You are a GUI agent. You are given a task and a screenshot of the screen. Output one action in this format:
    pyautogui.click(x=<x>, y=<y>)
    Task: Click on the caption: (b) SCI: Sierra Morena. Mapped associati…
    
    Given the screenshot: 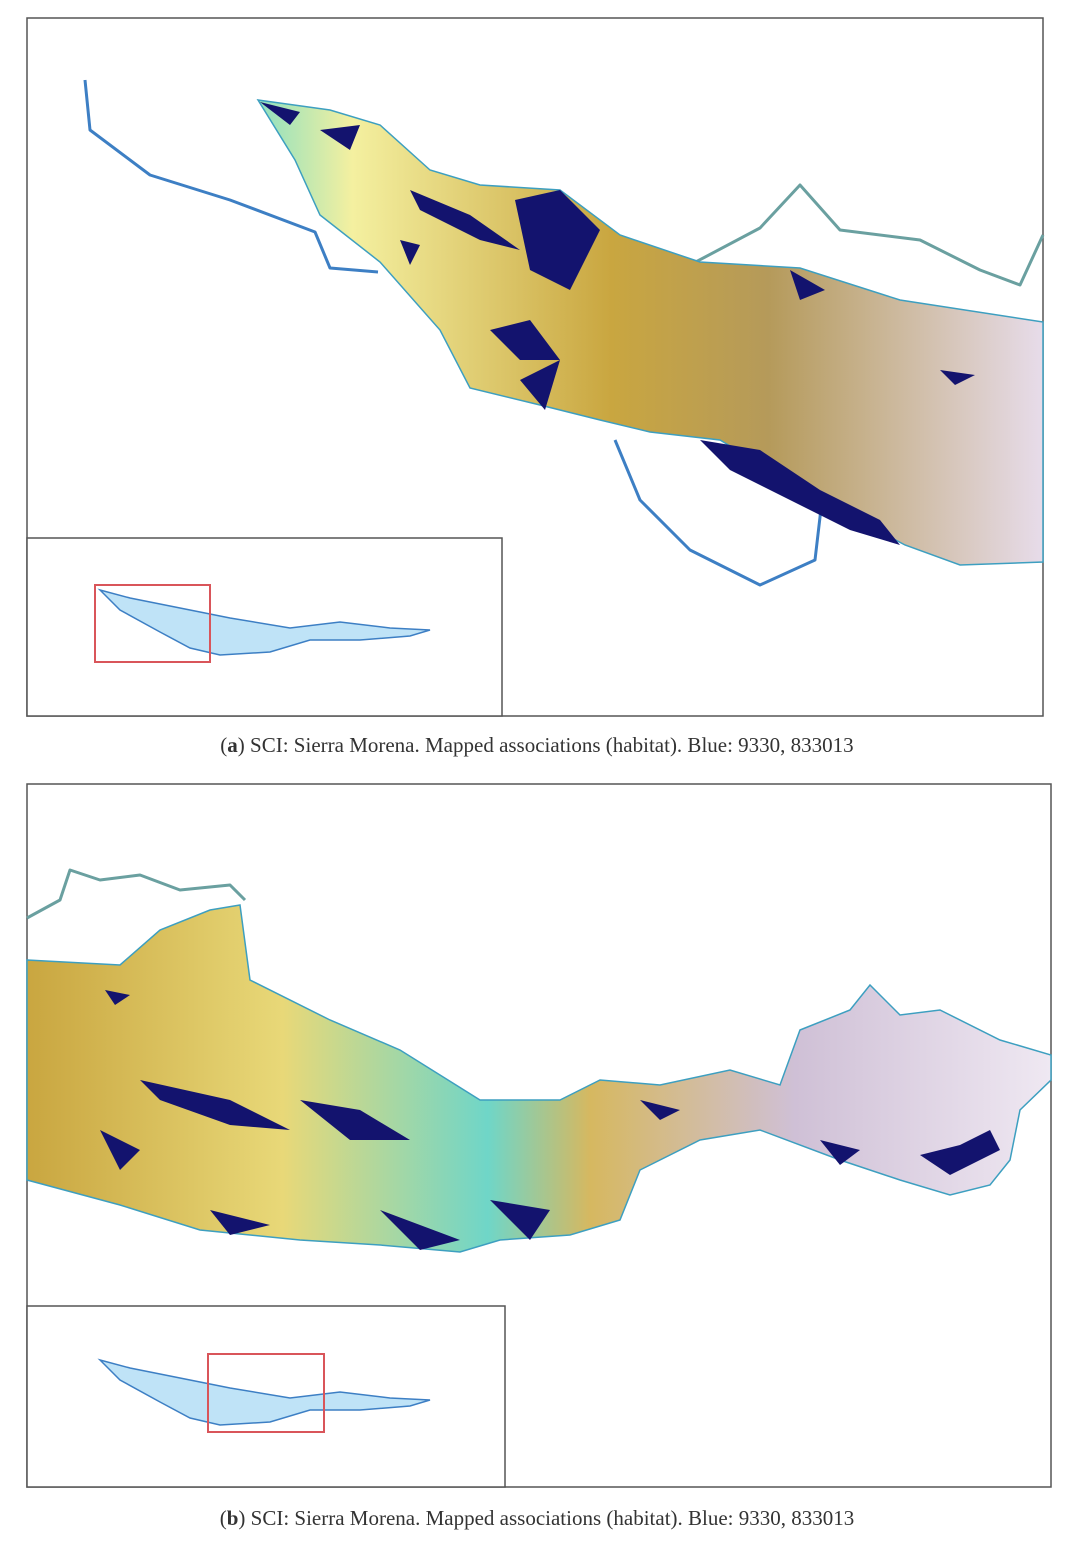 What is the action you would take?
    pyautogui.click(x=537, y=1518)
    